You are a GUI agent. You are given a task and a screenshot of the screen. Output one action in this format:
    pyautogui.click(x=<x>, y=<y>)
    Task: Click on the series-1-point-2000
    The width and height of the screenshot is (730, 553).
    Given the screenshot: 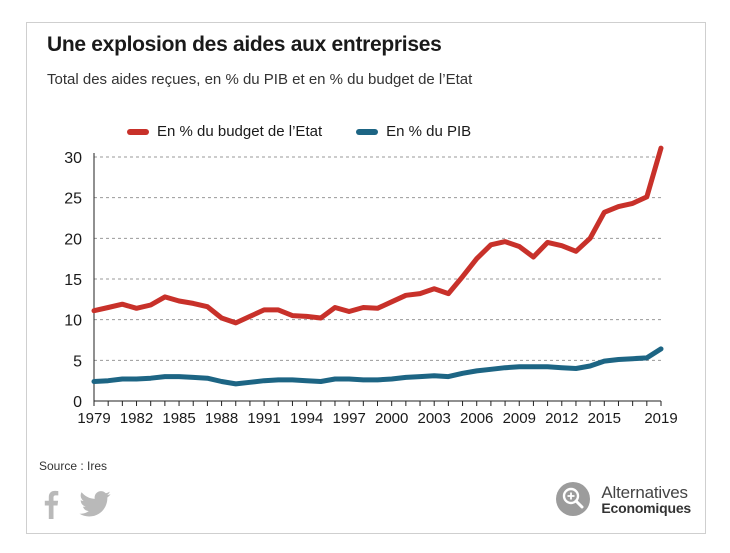 What is the action you would take?
    pyautogui.click(x=392, y=379)
    